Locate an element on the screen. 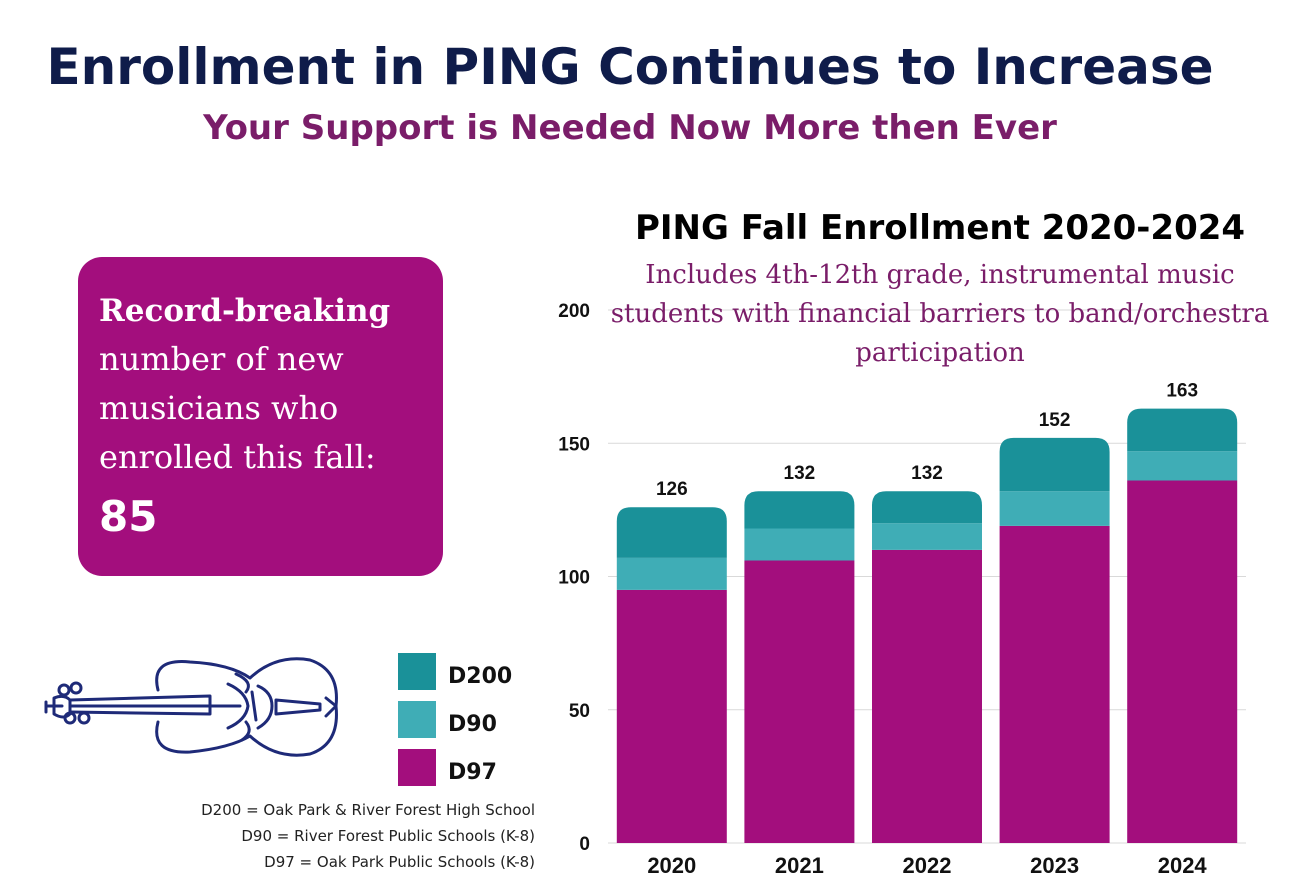 This screenshot has height=888, width=1300. x-tick-label: 2020 is located at coordinates (671, 865).